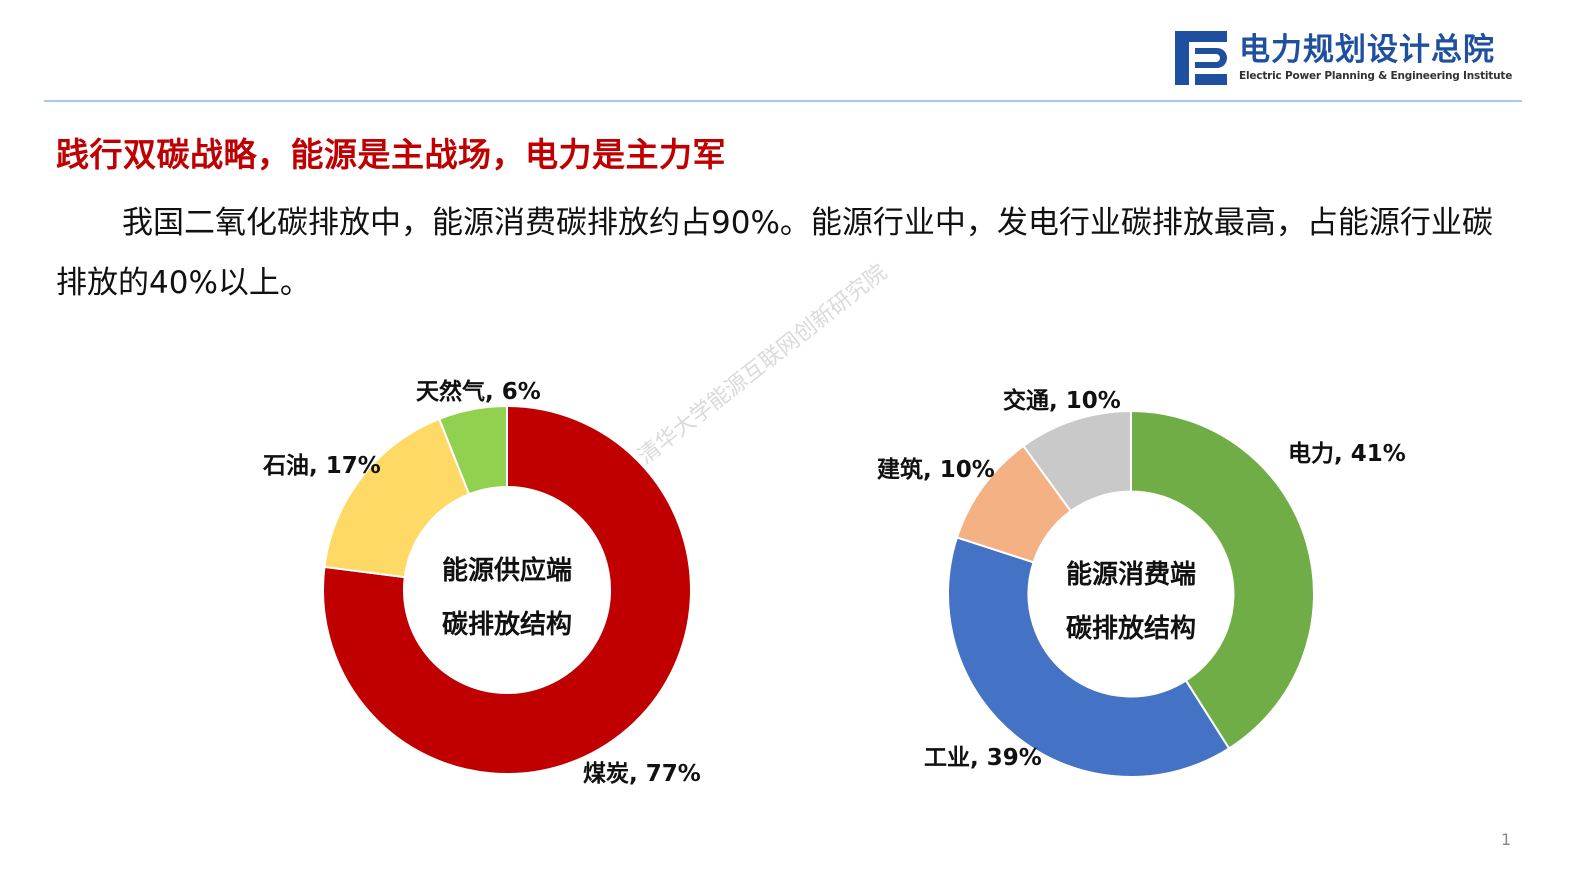 The width and height of the screenshot is (1587, 891). I want to click on label-power: 电力, 41%, so click(1347, 454).